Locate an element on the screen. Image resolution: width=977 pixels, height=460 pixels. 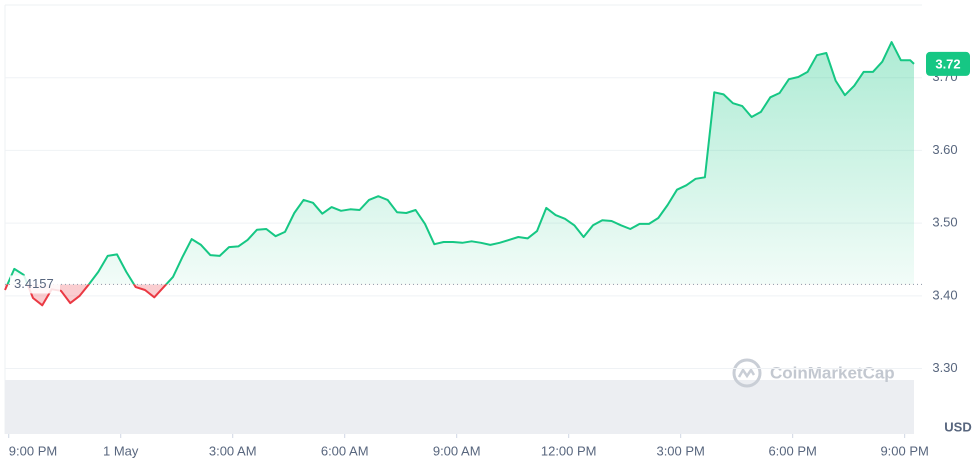
y-tick-label: 3.40 is located at coordinates (944, 294).